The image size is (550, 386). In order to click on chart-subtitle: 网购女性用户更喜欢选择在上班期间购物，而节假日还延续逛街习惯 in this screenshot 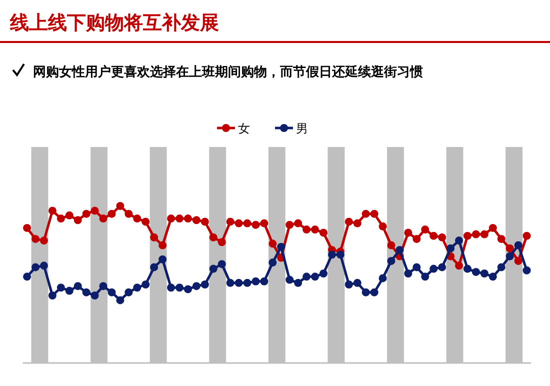, I will do `click(228, 72)`.